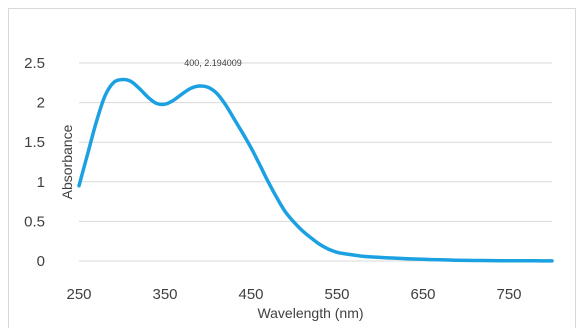 The image size is (580, 328). I want to click on y-tick-label: 2.5, so click(34, 63).